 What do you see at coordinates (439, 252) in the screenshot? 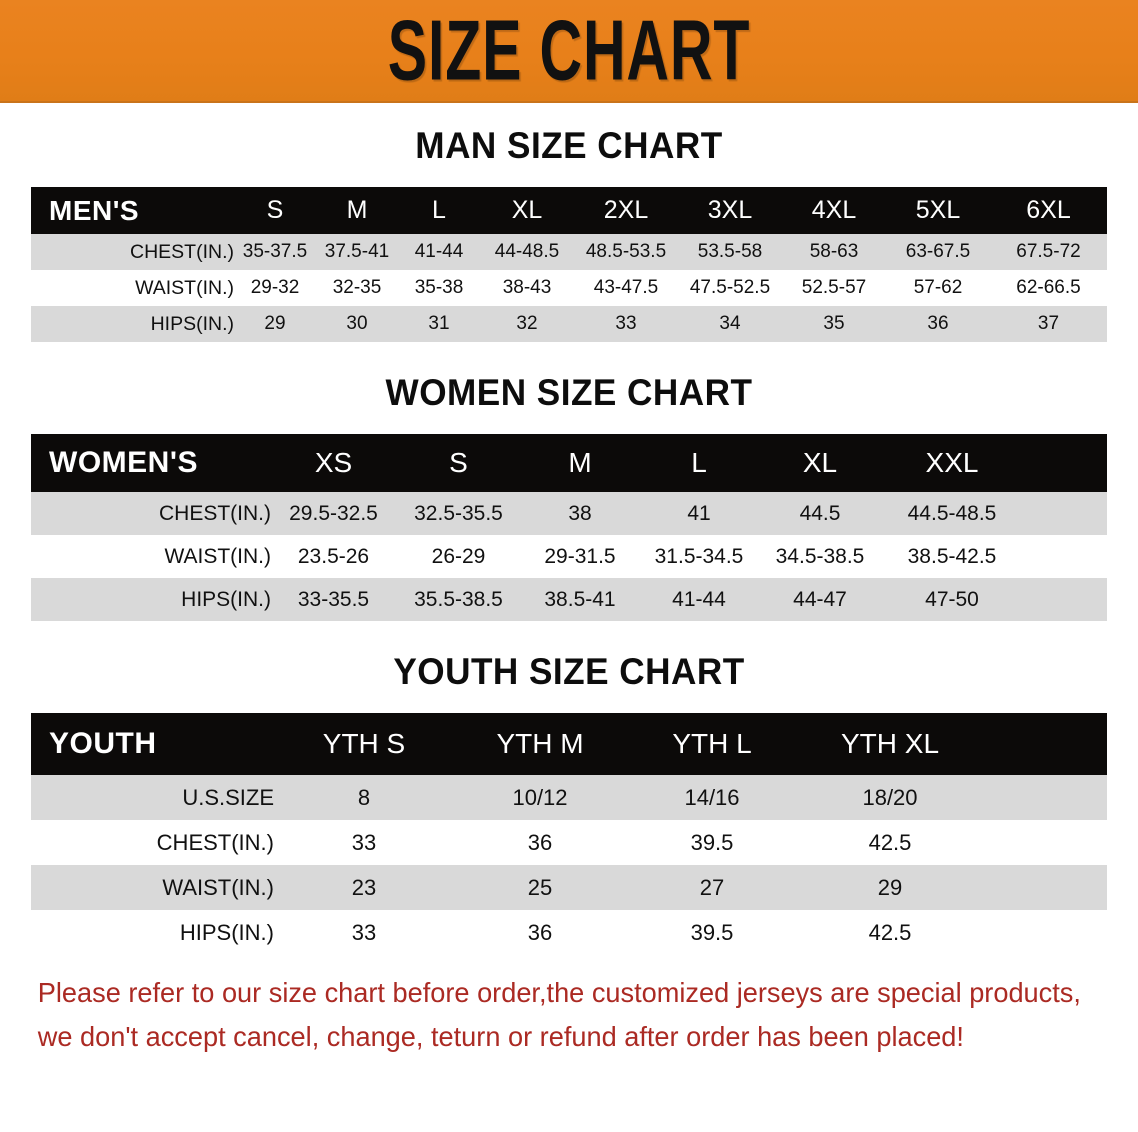
I see `man-chest-l: 41-44` at bounding box center [439, 252].